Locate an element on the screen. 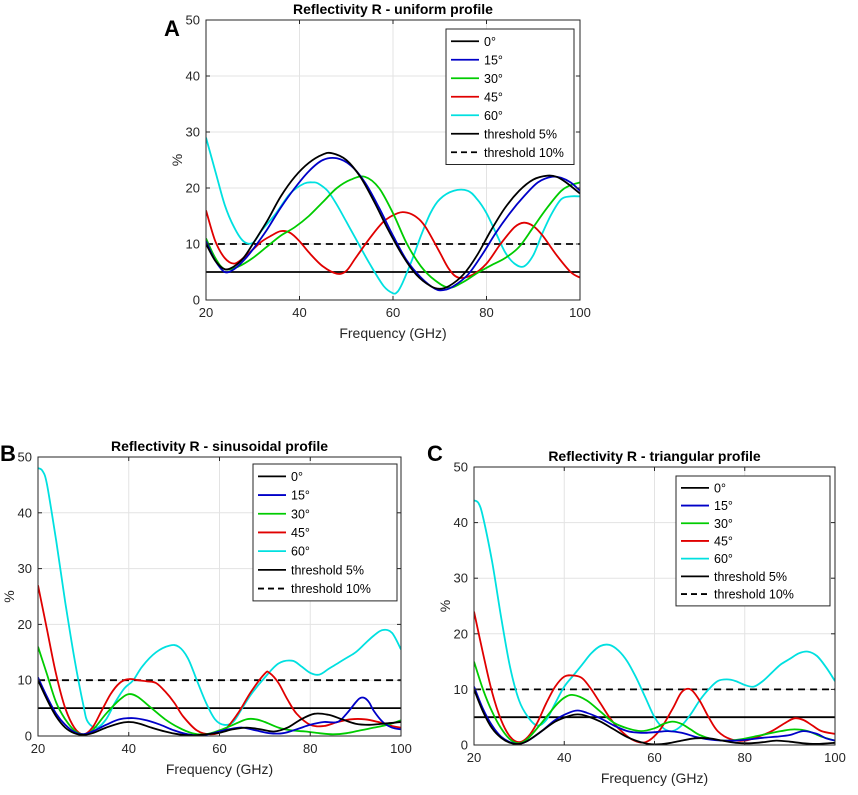  chart-title: Reflectivity R - uniform profile is located at coordinates (393, 9).